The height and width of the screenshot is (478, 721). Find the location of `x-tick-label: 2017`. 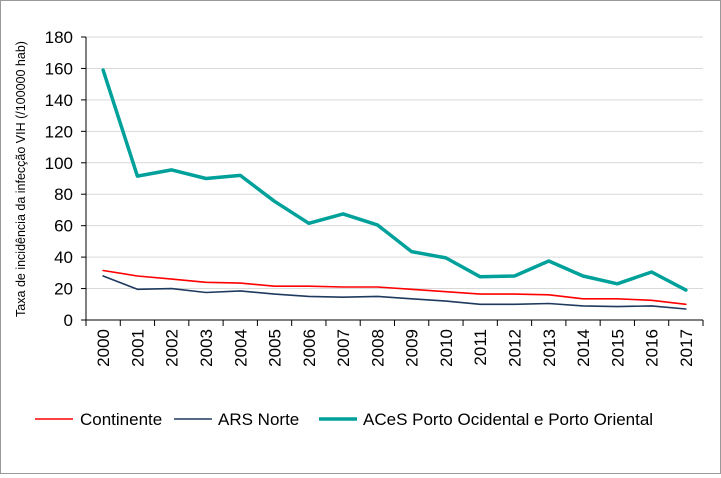

x-tick-label: 2017 is located at coordinates (686, 348).